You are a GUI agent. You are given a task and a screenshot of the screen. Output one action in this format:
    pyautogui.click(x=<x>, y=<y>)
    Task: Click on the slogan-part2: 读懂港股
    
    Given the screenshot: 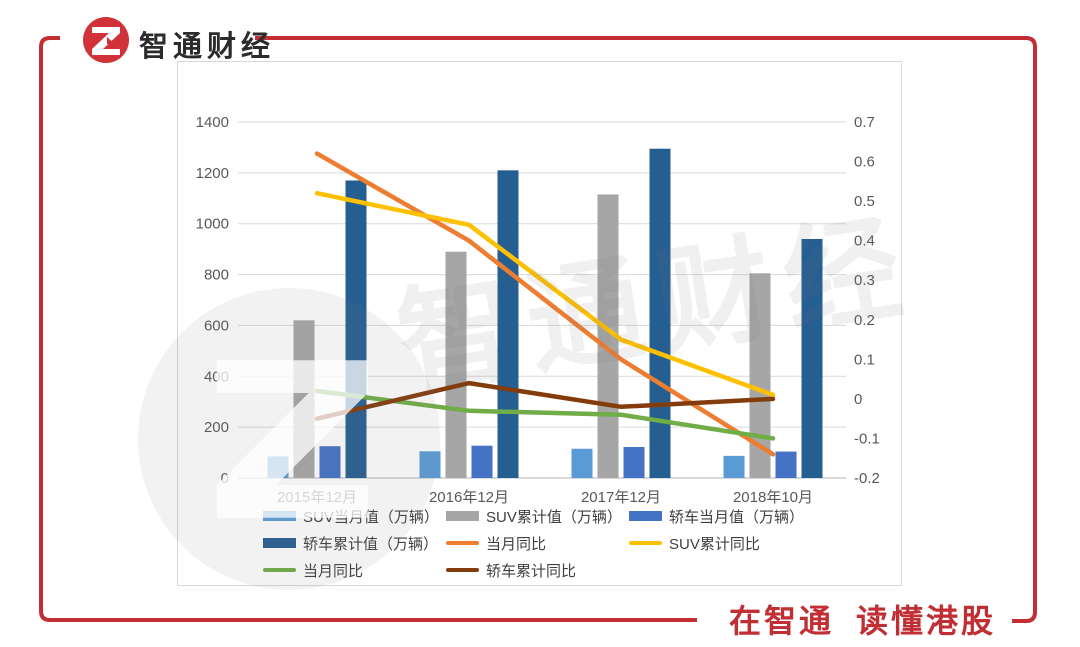 What is the action you would take?
    pyautogui.click(x=926, y=621)
    